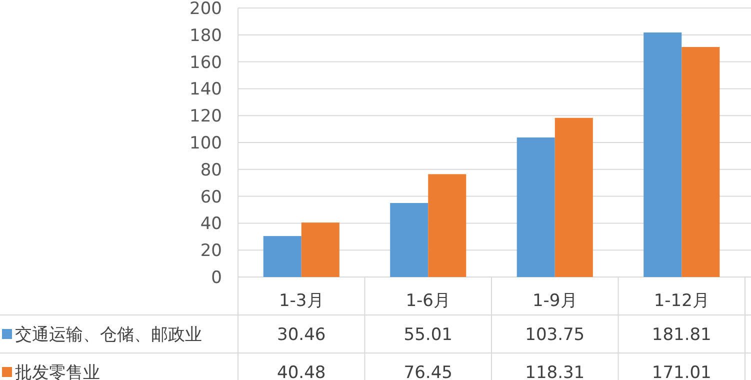 The height and width of the screenshot is (380, 751). Describe the element at coordinates (555, 334) in the screenshot. I see `data-label: 103.75` at that location.